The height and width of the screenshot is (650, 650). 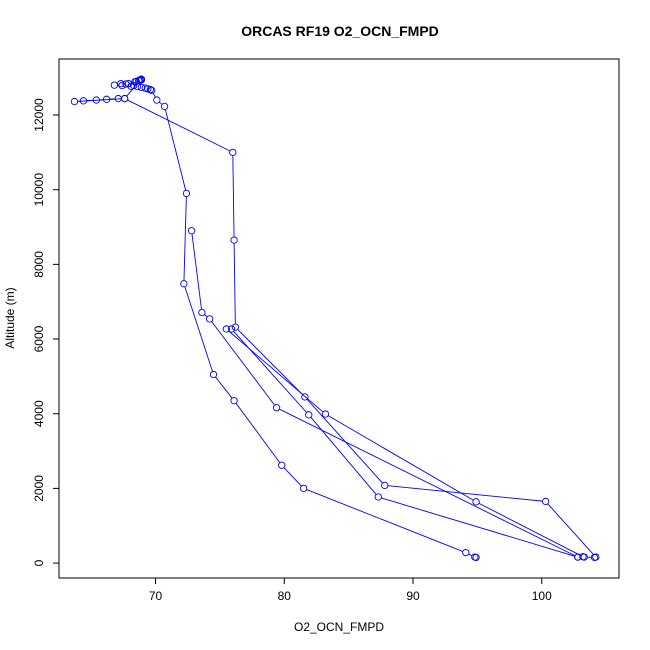 What do you see at coordinates (542, 596) in the screenshot?
I see `x-tick-label: 100` at bounding box center [542, 596].